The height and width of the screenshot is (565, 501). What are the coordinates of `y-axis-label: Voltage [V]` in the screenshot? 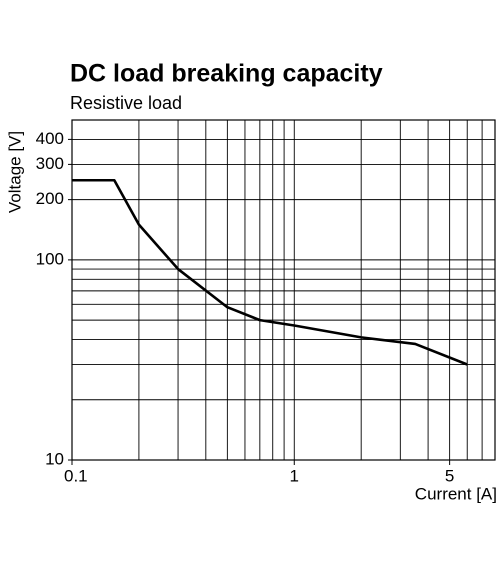 It's located at (14, 172).